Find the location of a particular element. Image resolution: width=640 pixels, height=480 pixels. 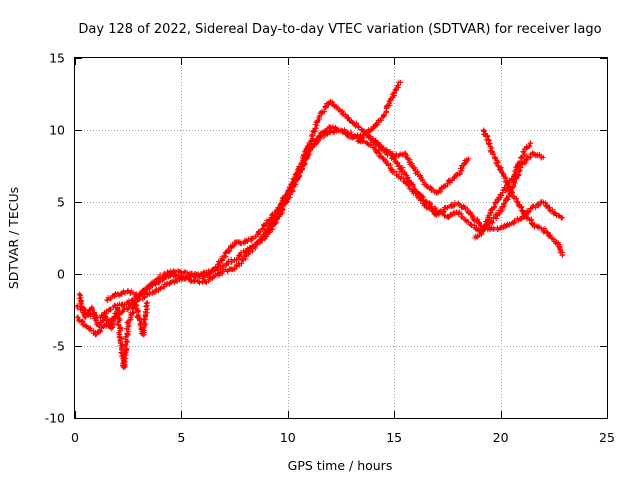

y-tick-label: 5 is located at coordinates (61, 202).